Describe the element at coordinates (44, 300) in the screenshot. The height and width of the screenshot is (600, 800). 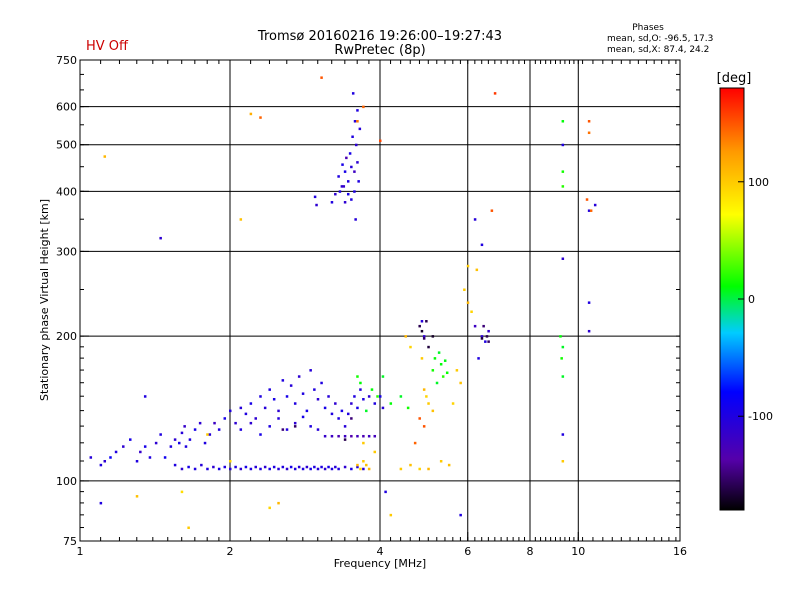
I see `y-axis-label: Stationary phase Virtual Height [km]` at that location.